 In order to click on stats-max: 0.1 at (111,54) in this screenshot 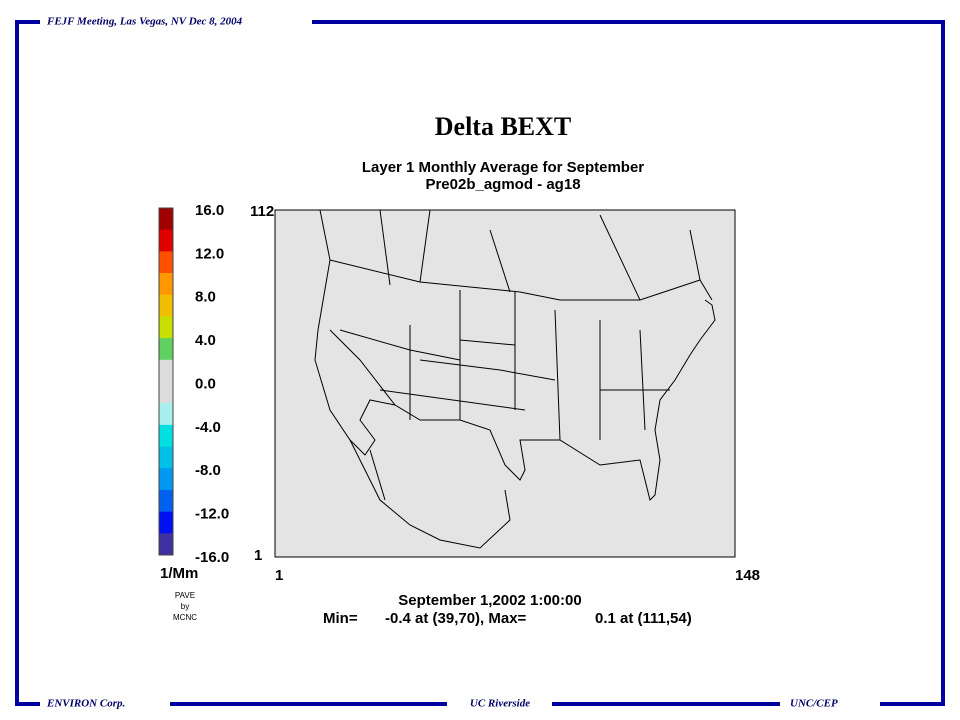, I will do `click(643, 618)`.